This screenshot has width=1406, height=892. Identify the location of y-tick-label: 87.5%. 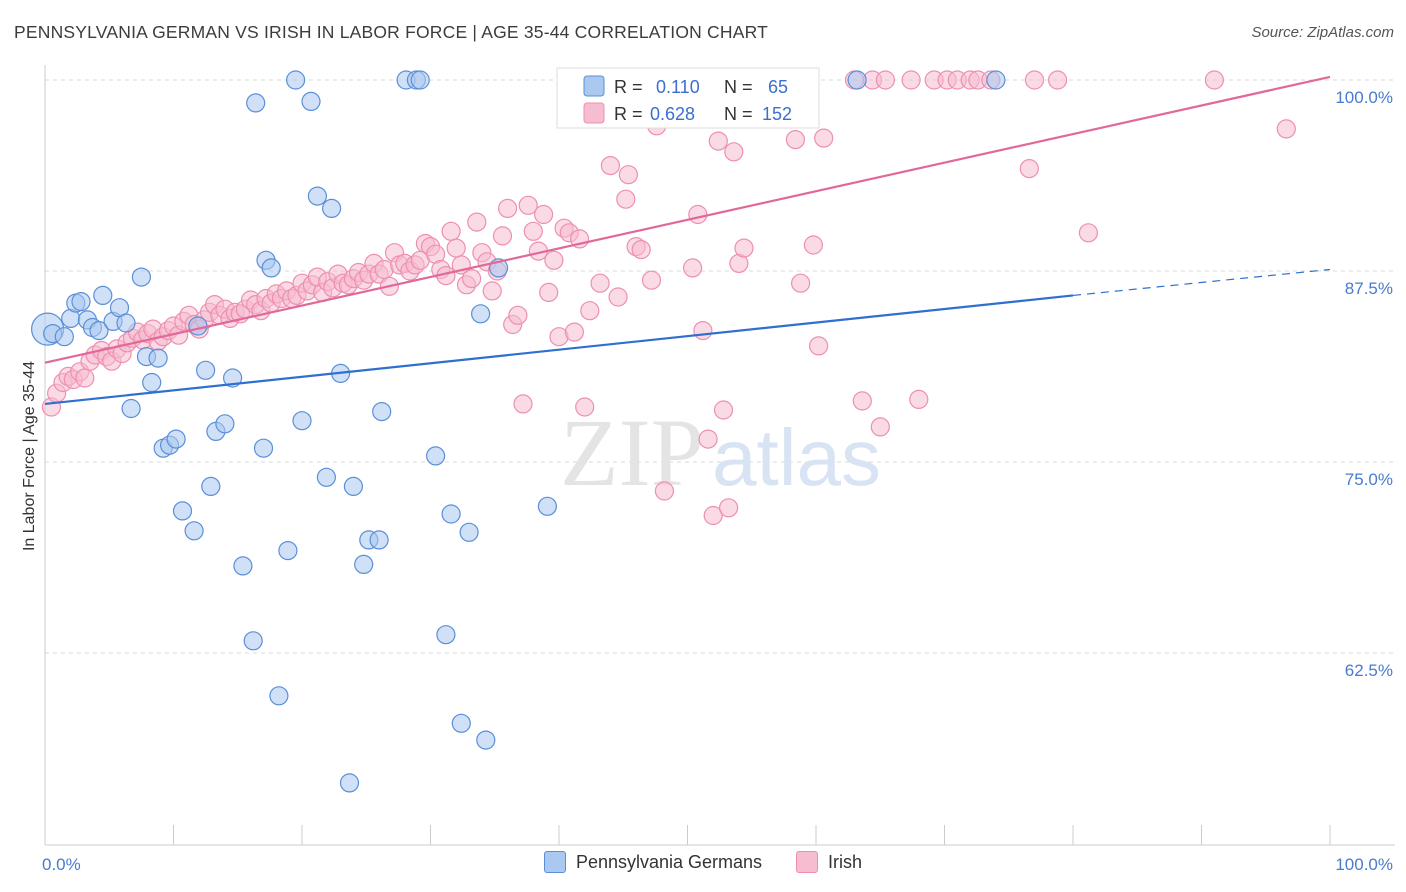
(1369, 288).